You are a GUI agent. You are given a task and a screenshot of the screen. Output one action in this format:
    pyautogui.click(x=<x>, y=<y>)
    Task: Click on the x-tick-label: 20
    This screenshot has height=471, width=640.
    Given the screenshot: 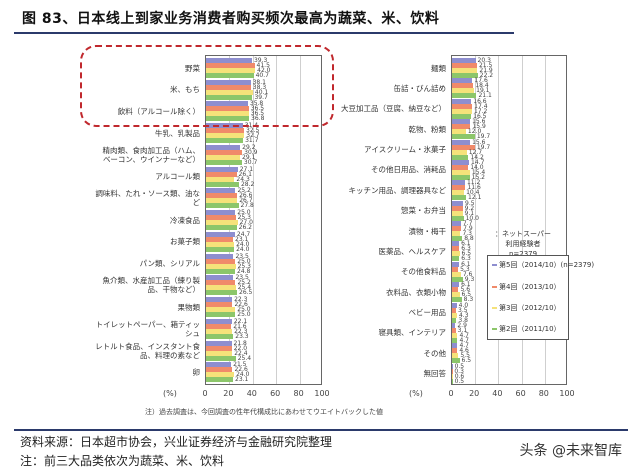 What is the action you would take?
    pyautogui.click(x=228, y=393)
    